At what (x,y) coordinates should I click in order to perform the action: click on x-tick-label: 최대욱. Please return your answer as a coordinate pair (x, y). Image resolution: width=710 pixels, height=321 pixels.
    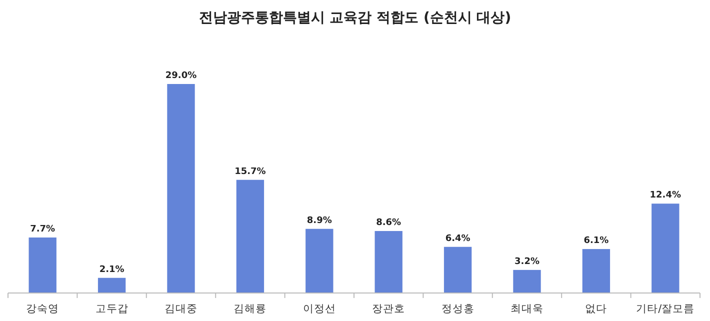
    Looking at the image, I should click on (527, 309).